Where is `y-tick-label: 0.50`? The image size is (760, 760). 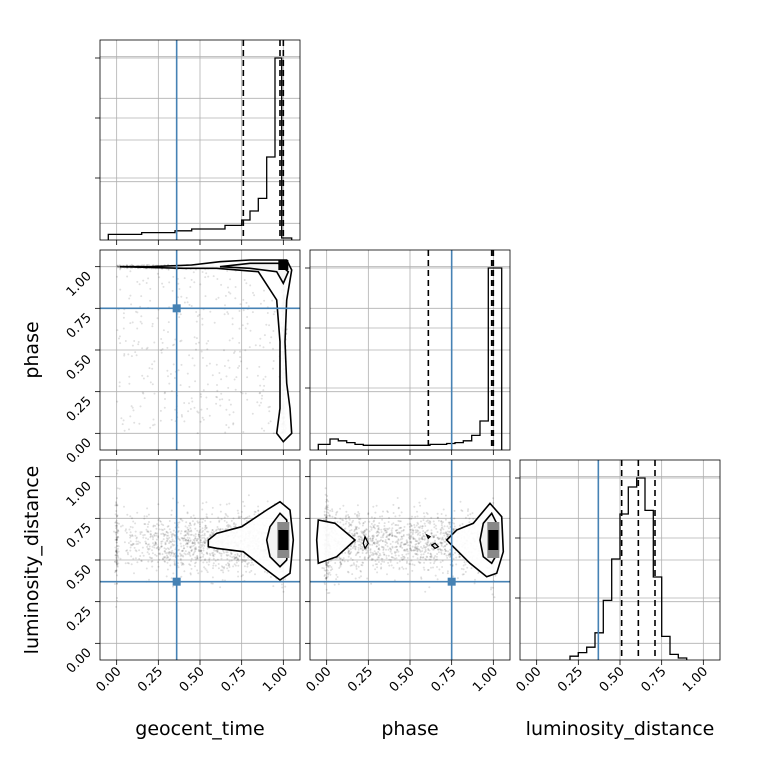 y-tick-label: 0.50 is located at coordinates (79, 577).